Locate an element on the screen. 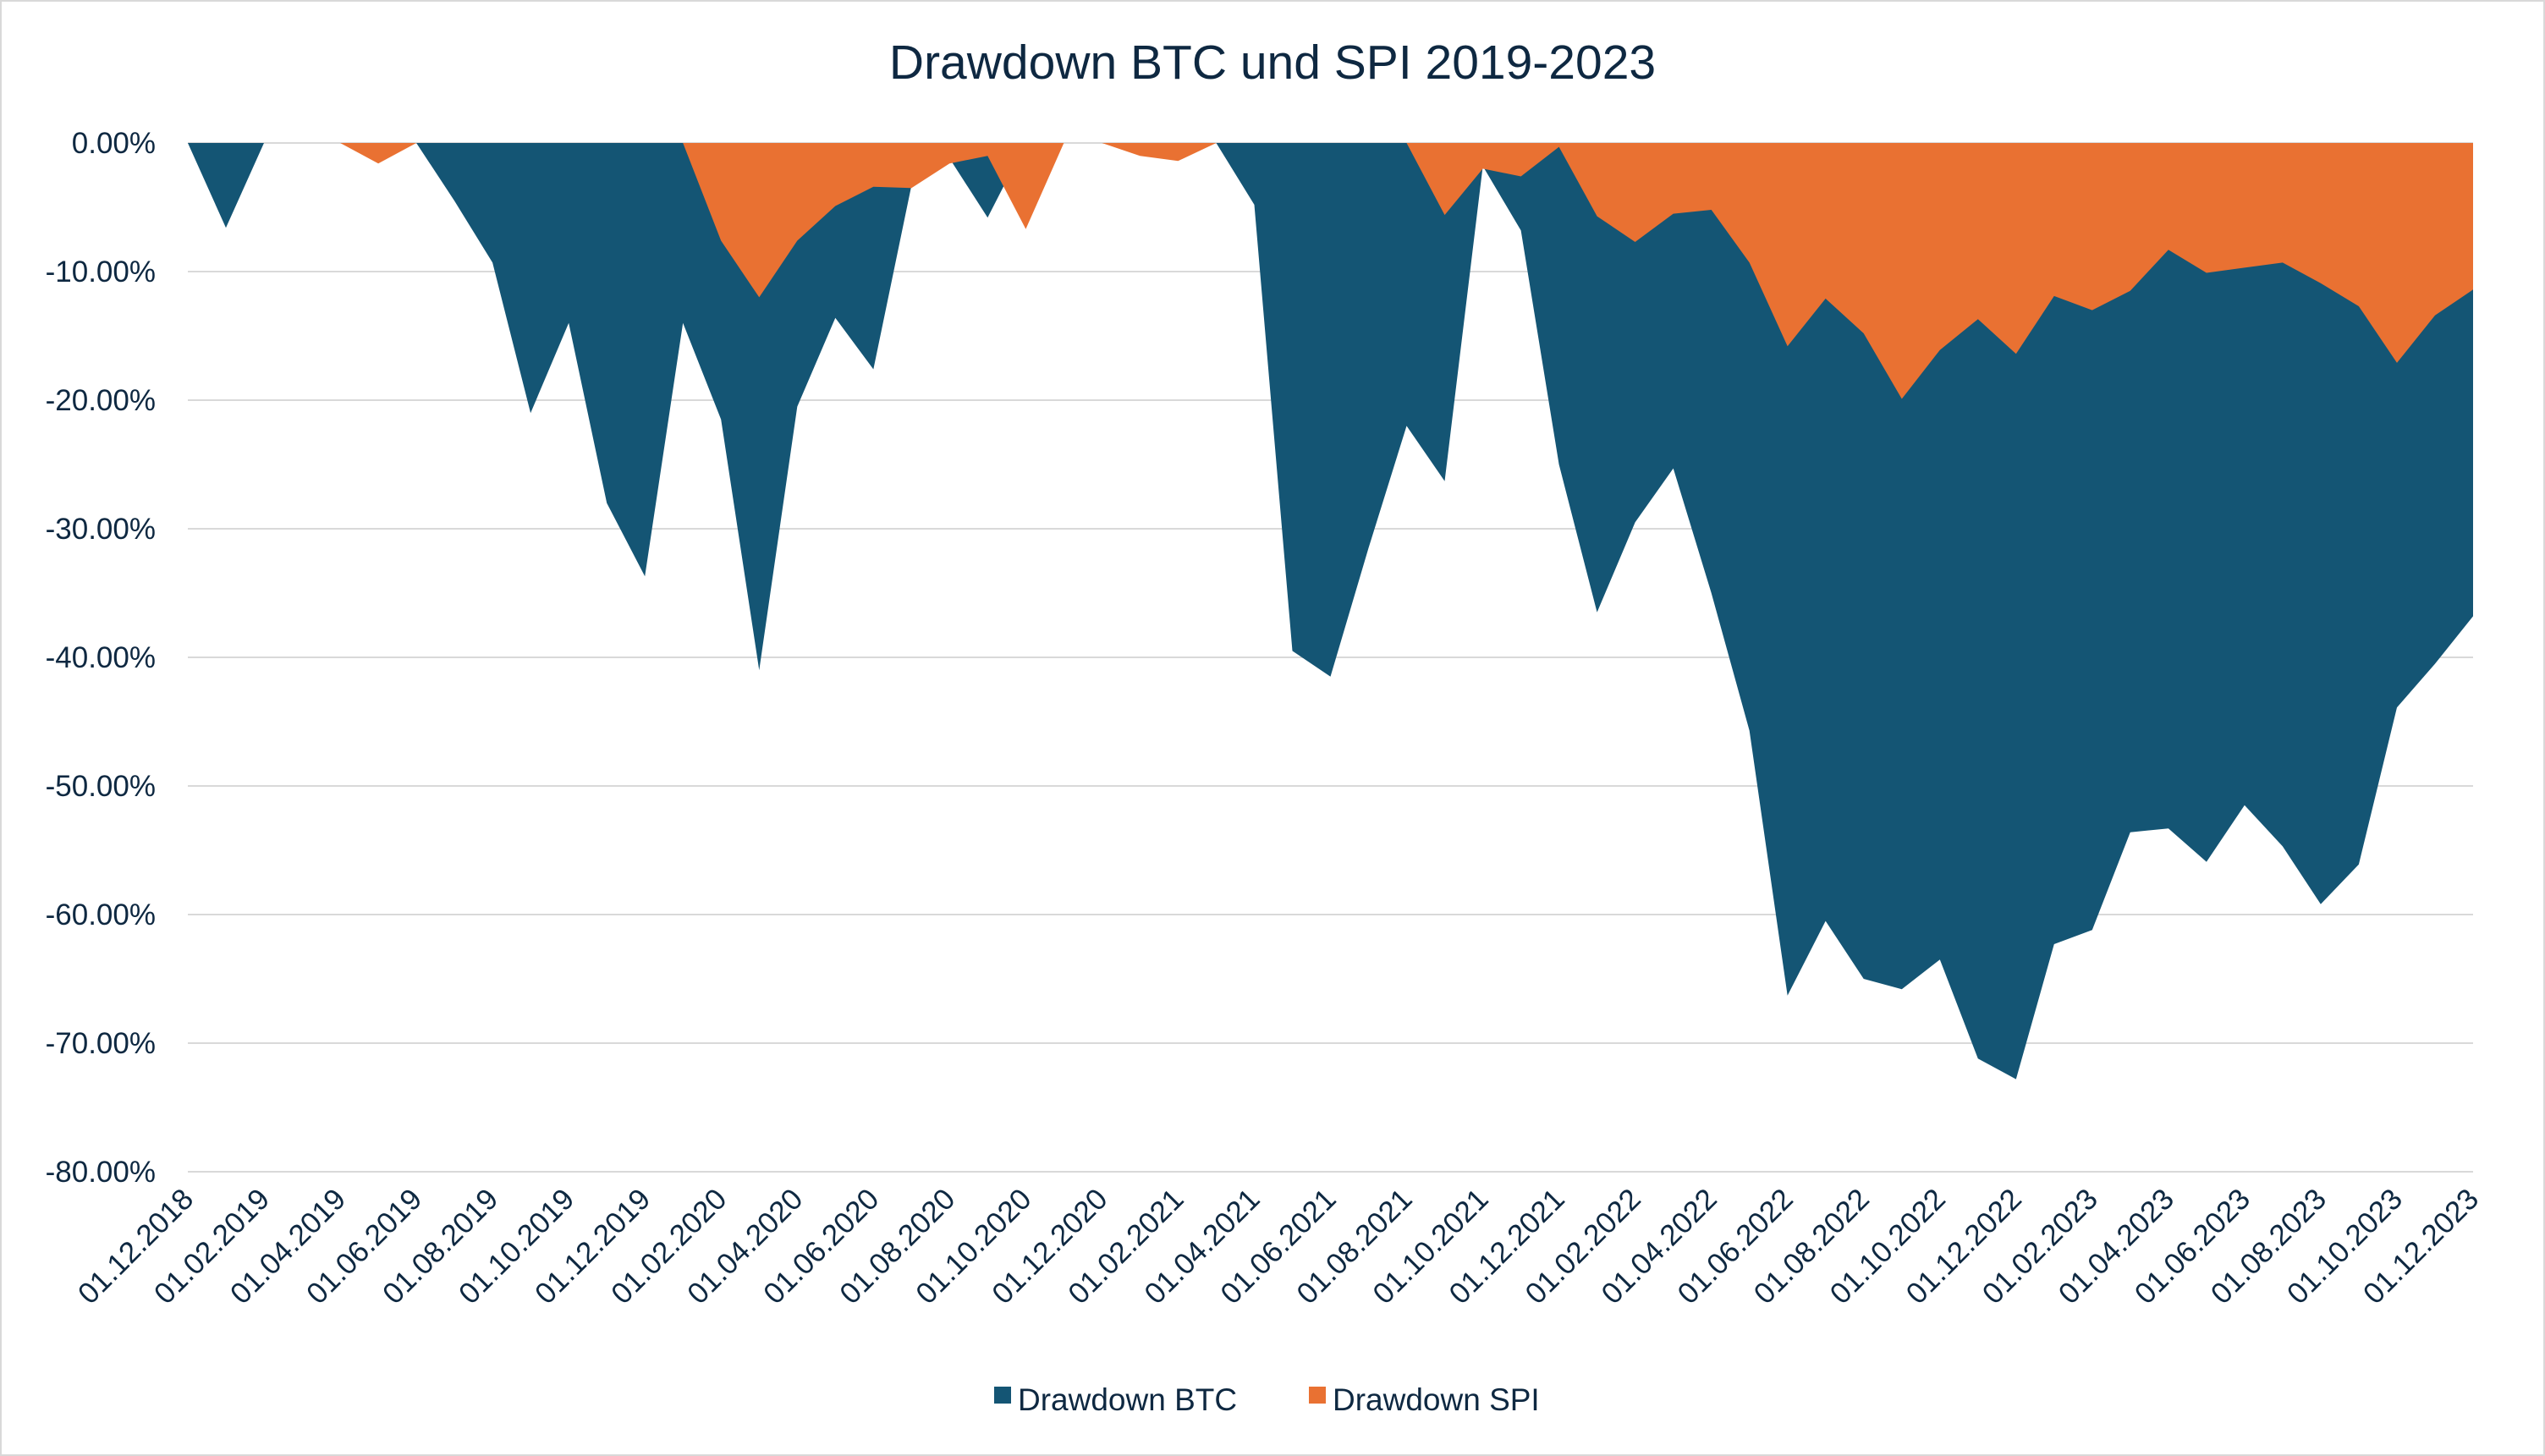 The width and height of the screenshot is (2545, 1456). y-tick-label: -30.00% is located at coordinates (101, 530).